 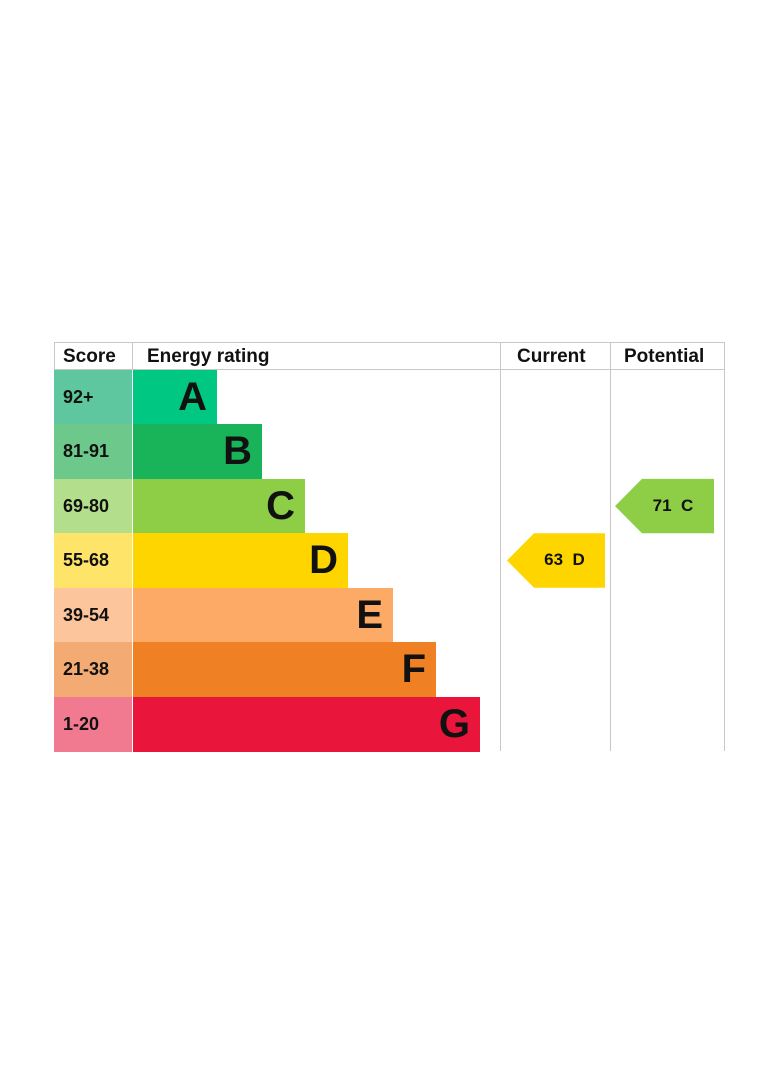 What do you see at coordinates (93, 670) in the screenshot?
I see `score-range-f: 21-38` at bounding box center [93, 670].